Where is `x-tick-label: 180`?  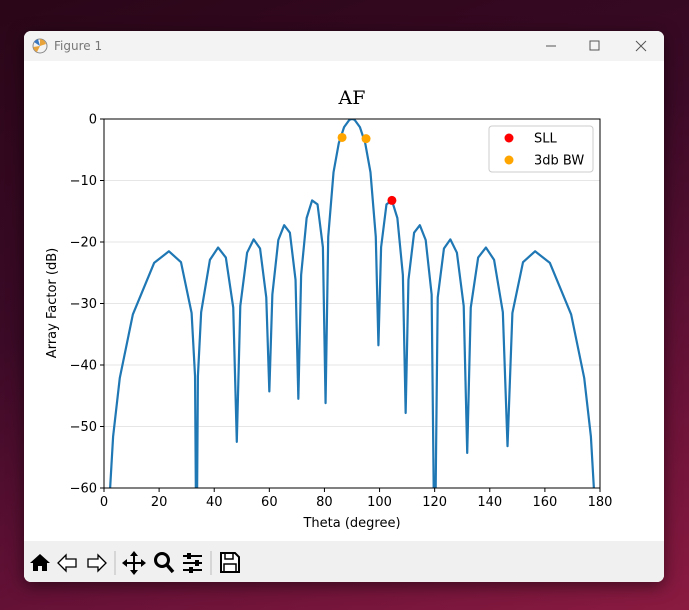 x-tick-label: 180 is located at coordinates (600, 502).